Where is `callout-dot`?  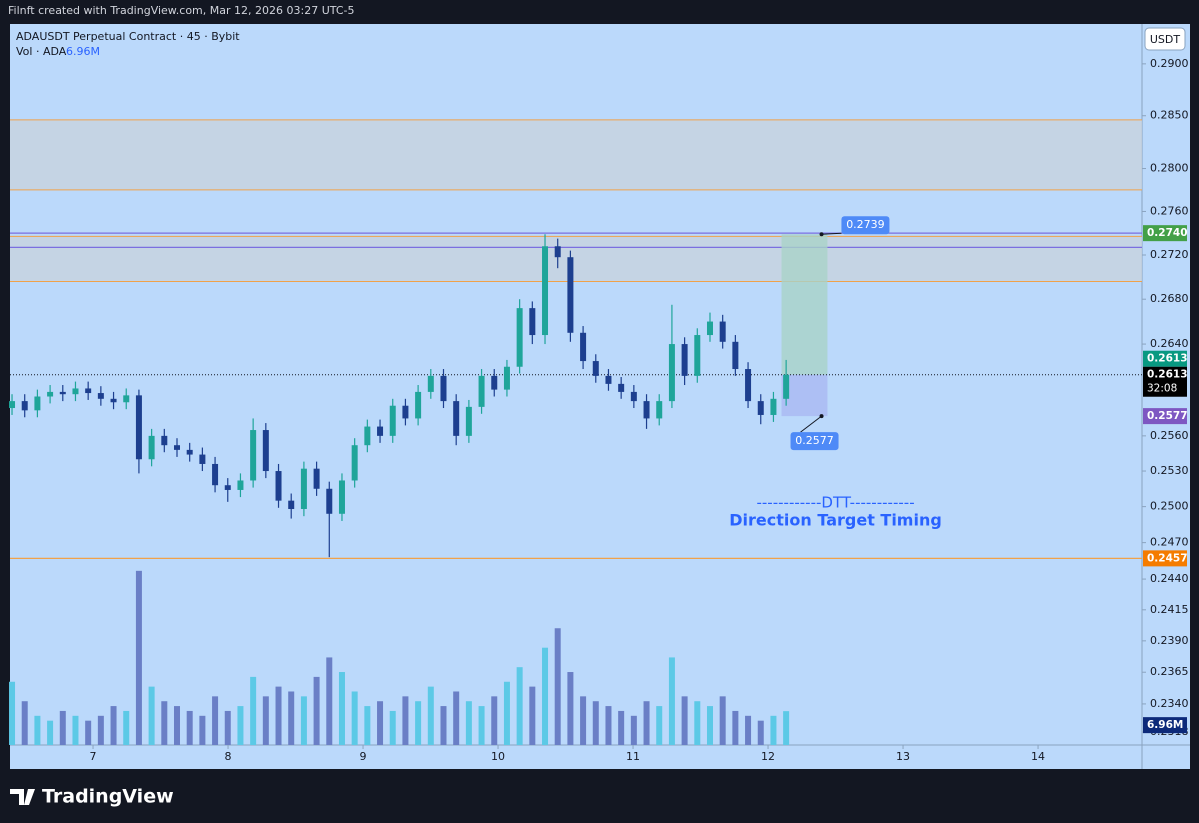
callout-dot is located at coordinates (821, 416).